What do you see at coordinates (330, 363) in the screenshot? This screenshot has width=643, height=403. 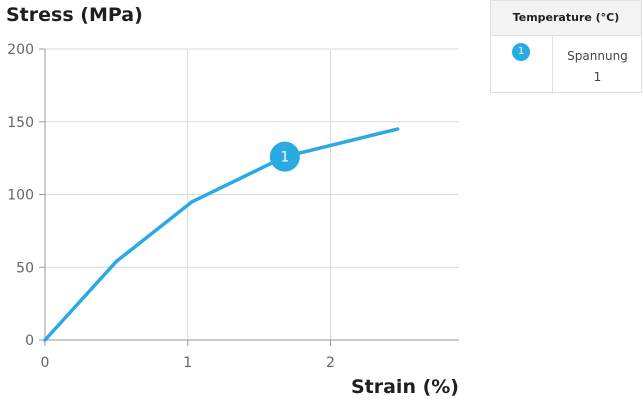 I see `x-tick-label: 2` at bounding box center [330, 363].